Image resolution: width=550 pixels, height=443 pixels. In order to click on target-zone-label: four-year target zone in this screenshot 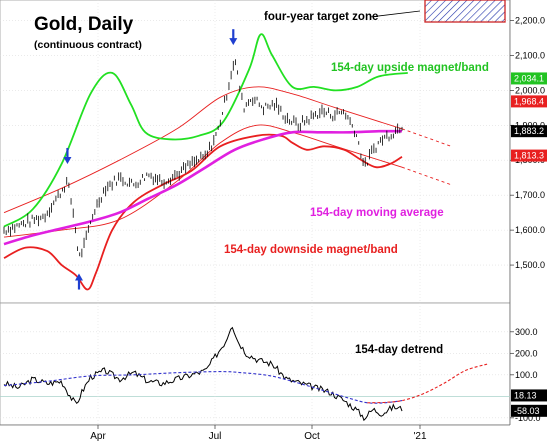, I will do `click(321, 17)`.